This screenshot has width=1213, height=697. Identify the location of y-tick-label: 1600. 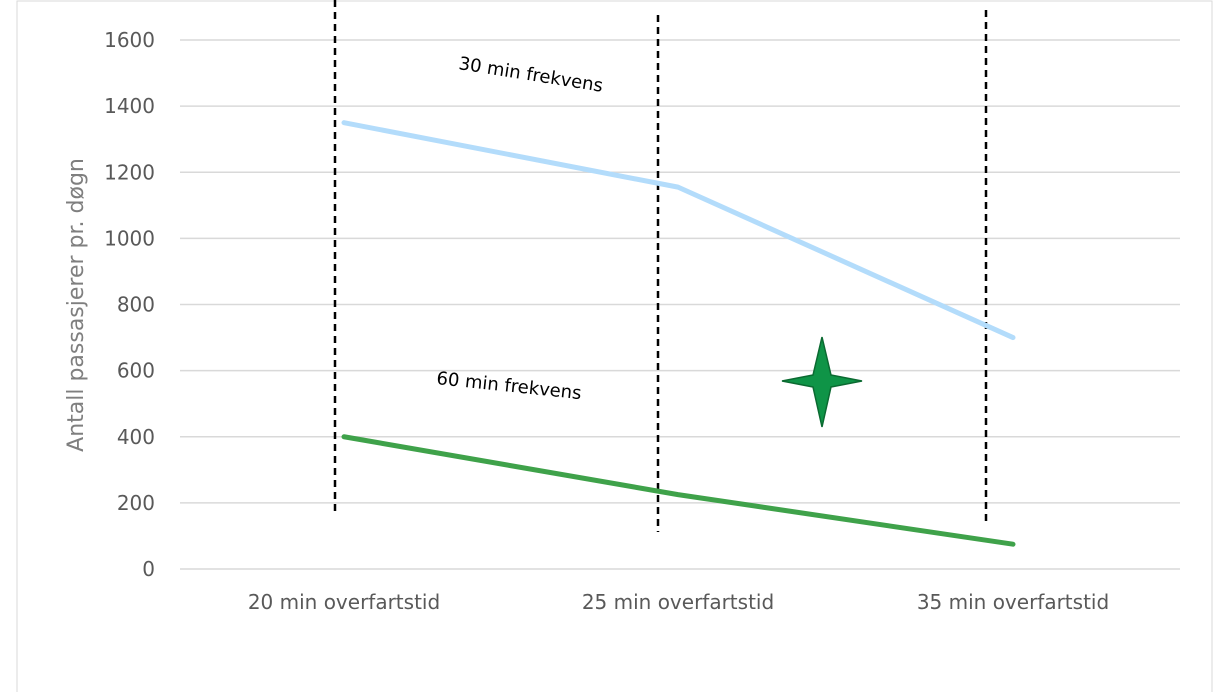
(129, 40).